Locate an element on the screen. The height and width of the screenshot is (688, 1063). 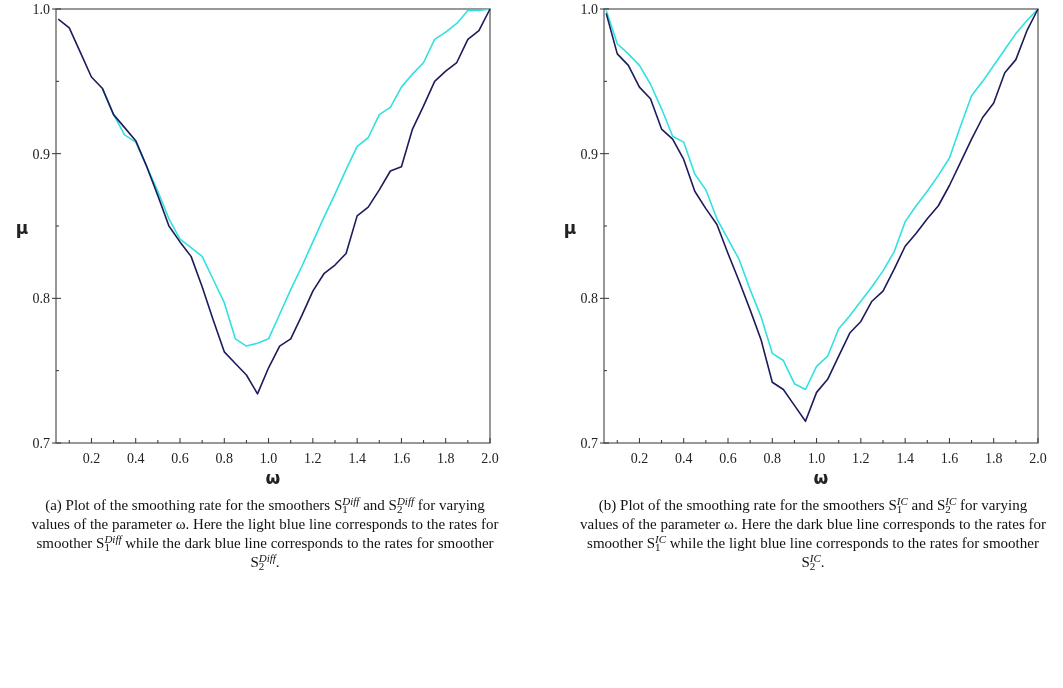
text: (b) Plot of the smoothing rate for the smoothers S$_{1}$$^{IC}$ and S$_{2}$$^{IC}$ for varying values of the parameter ω. Here the dark blue line corresponds to the rates for smoother S$_{1}$$^{IC}$ while the light blue line corresponds to the rates for smoother S$_{2}$$^{IC}$. is located at coordinates (813, 534).